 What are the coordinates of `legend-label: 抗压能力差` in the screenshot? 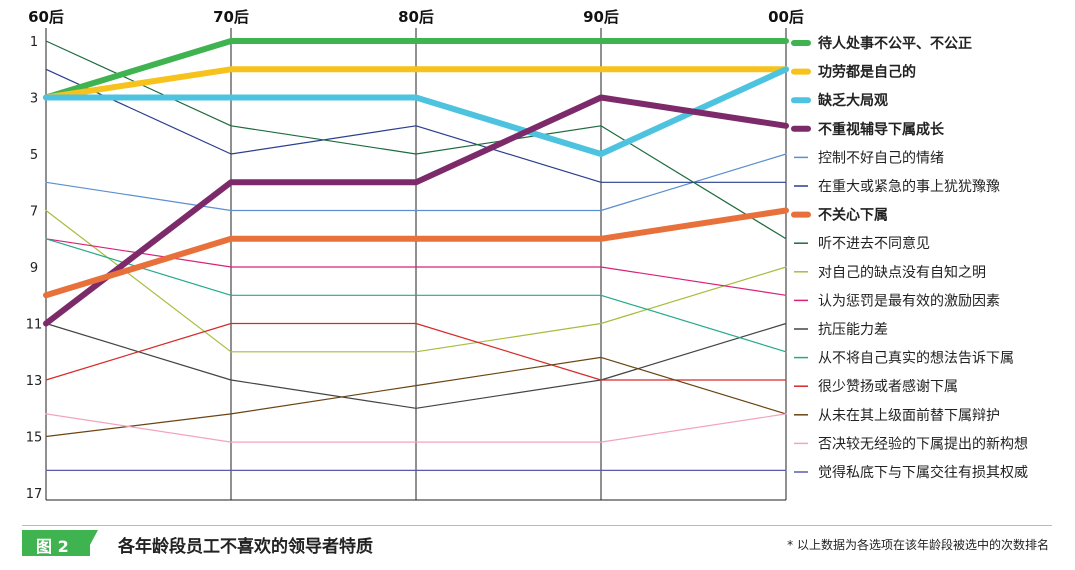 It's located at (853, 330).